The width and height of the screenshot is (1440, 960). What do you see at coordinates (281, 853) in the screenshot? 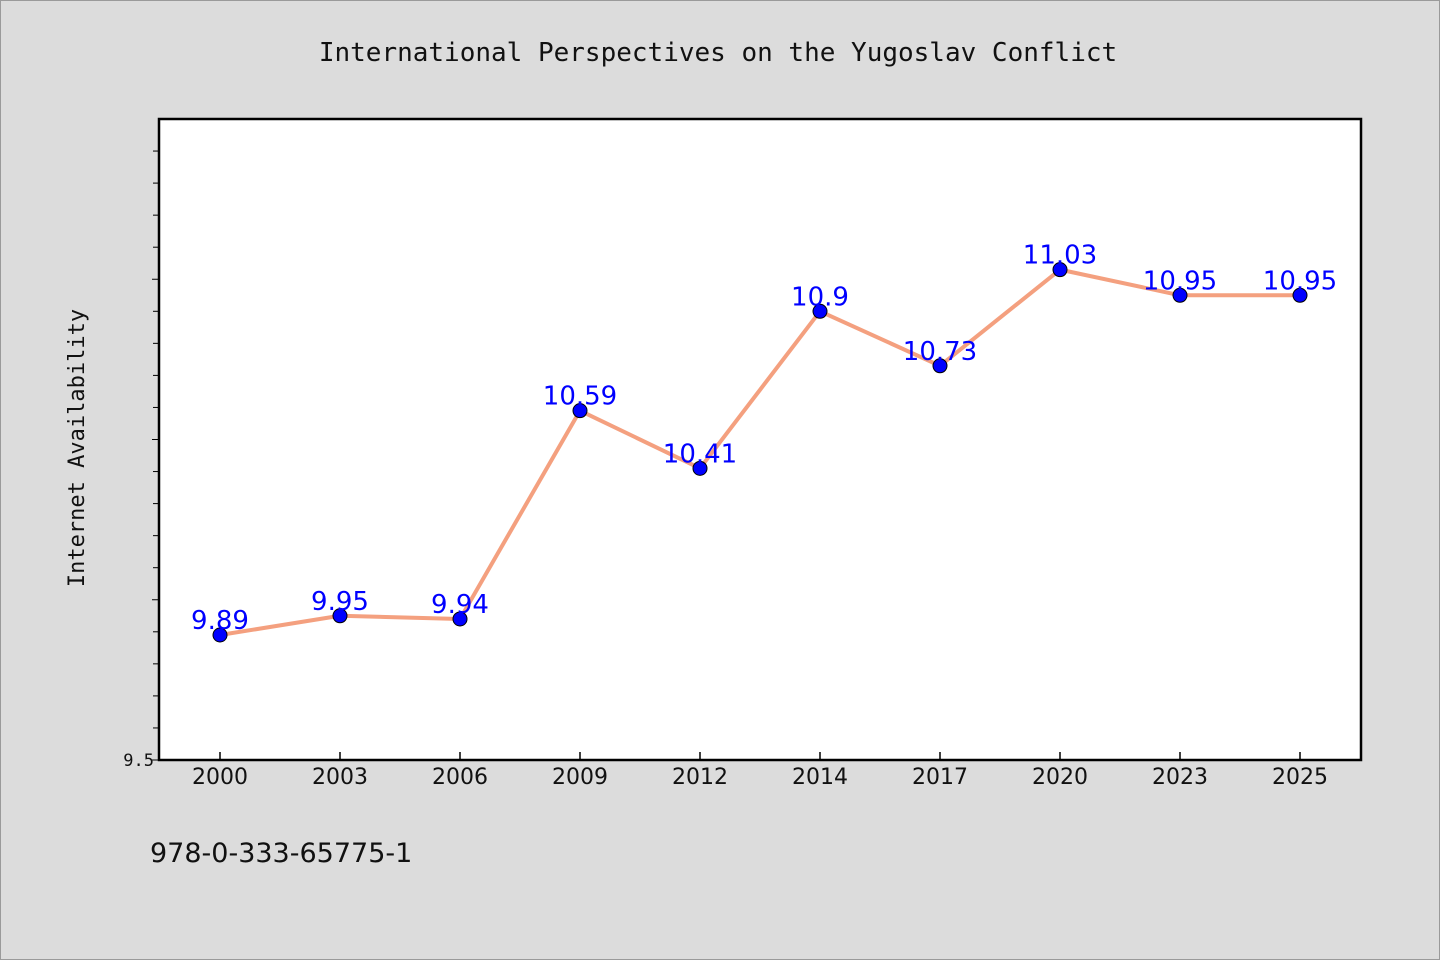
I see `isbn-footer: 978-0-333-65775-1` at bounding box center [281, 853].